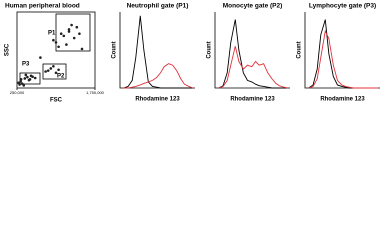 This screenshot has height=240, width=390. What do you see at coordinates (26, 65) in the screenshot?
I see `gate-label: P3` at bounding box center [26, 65].